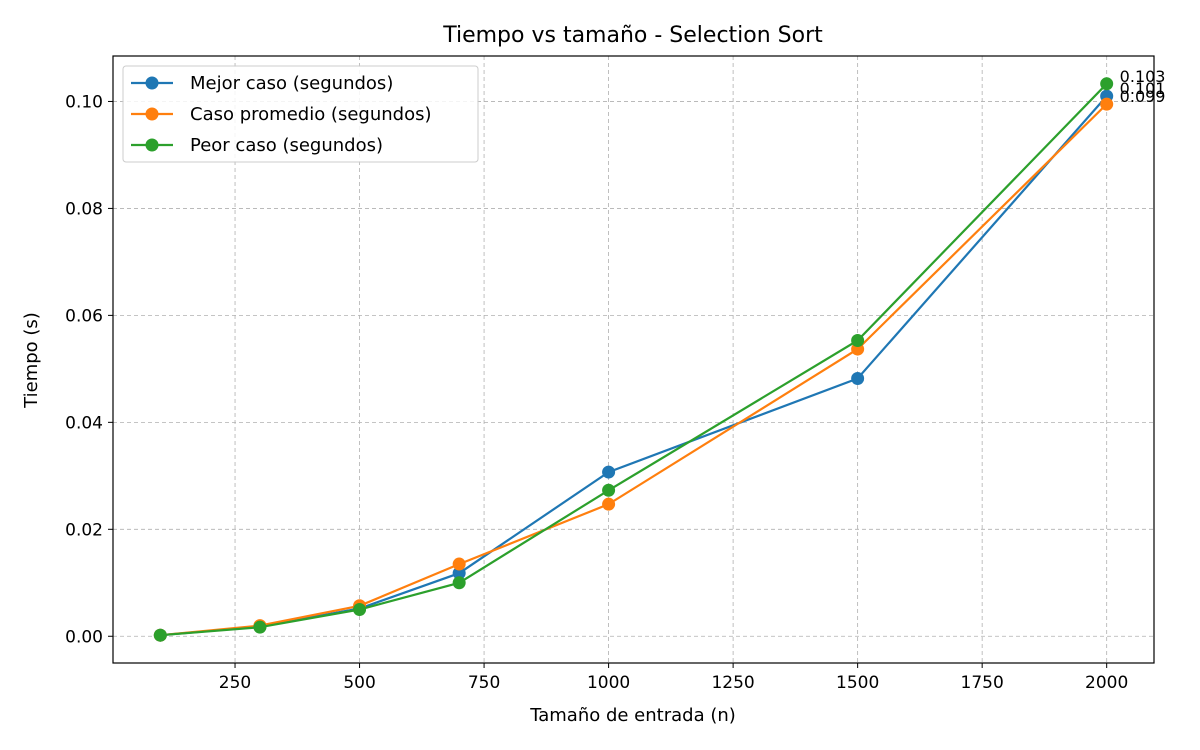  I want to click on y-tick-label: 0.10, so click(84, 102).